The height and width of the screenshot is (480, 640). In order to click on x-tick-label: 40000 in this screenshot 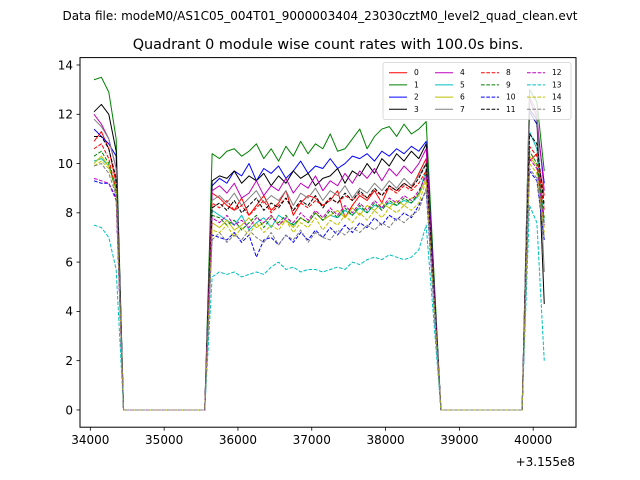, I will do `click(533, 440)`.